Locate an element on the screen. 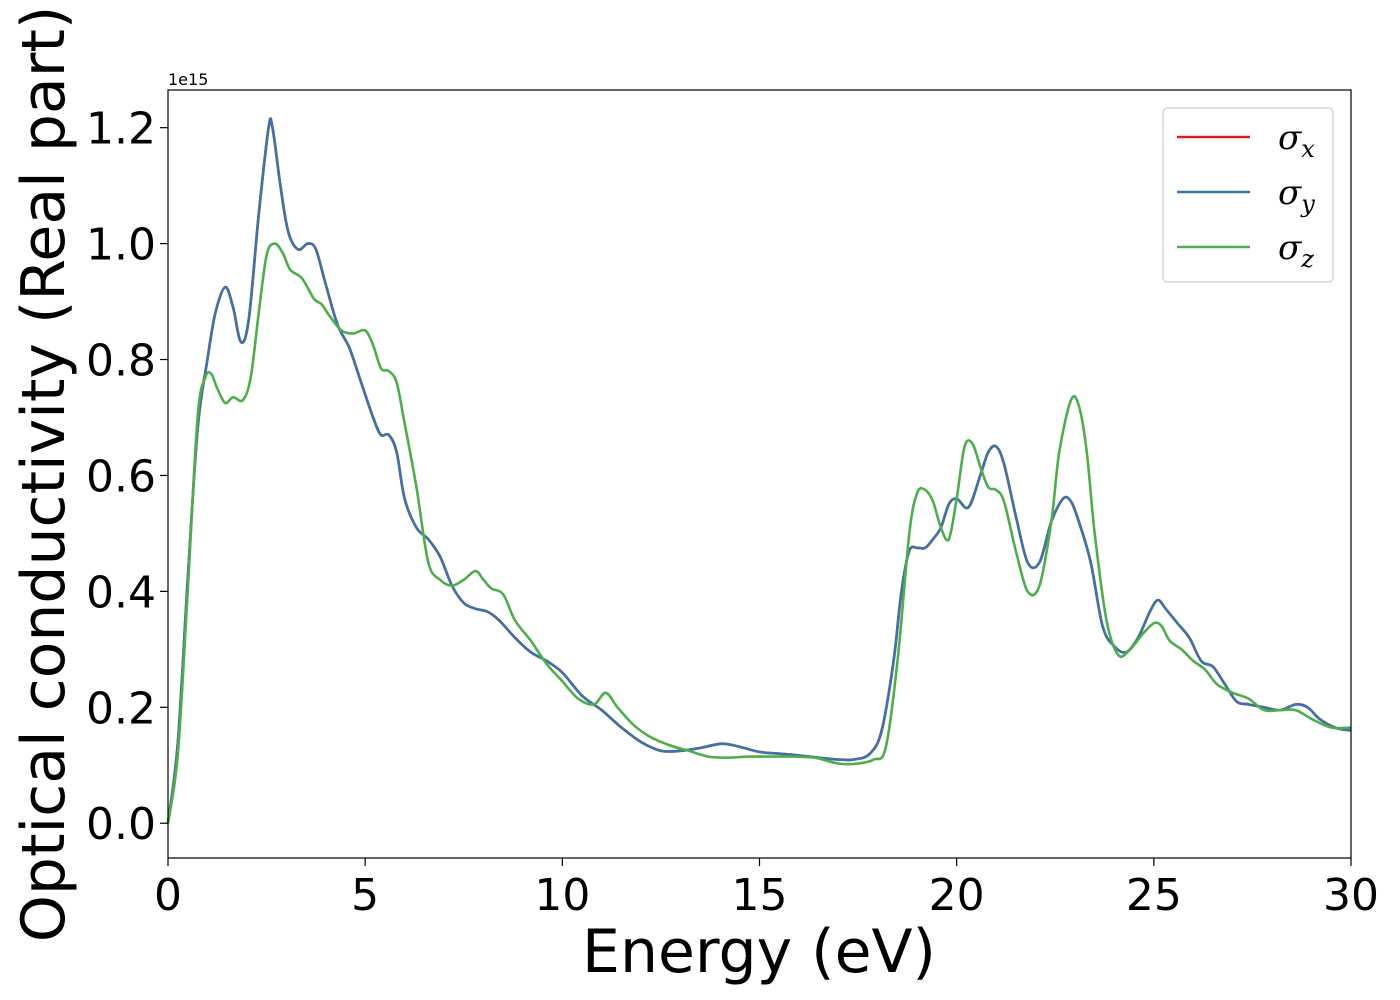  y-tick-label: 1.2 is located at coordinates (121, 129).